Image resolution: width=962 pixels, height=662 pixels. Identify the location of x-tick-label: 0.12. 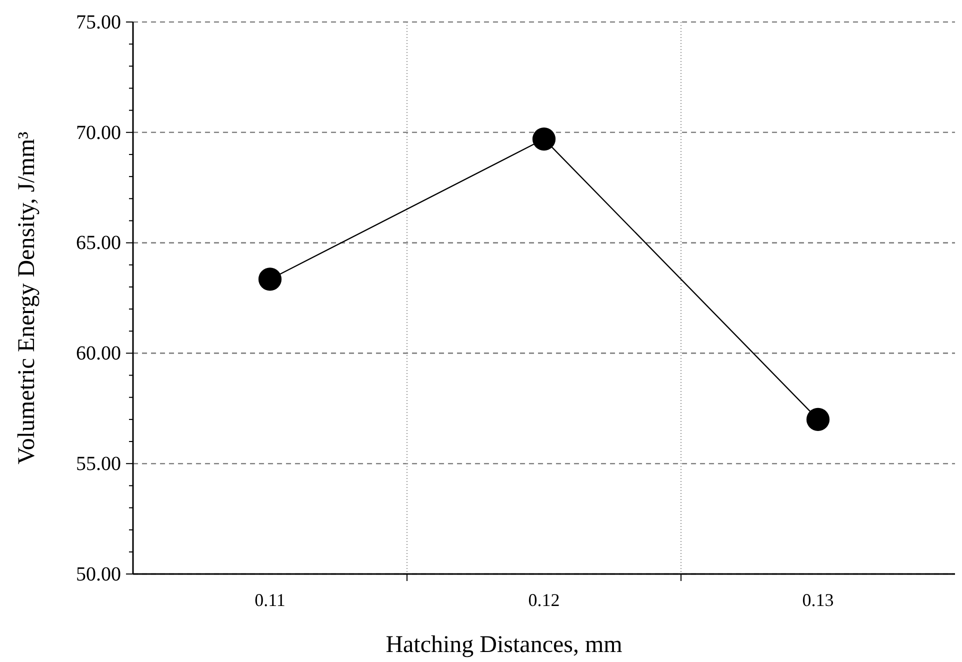
(544, 600).